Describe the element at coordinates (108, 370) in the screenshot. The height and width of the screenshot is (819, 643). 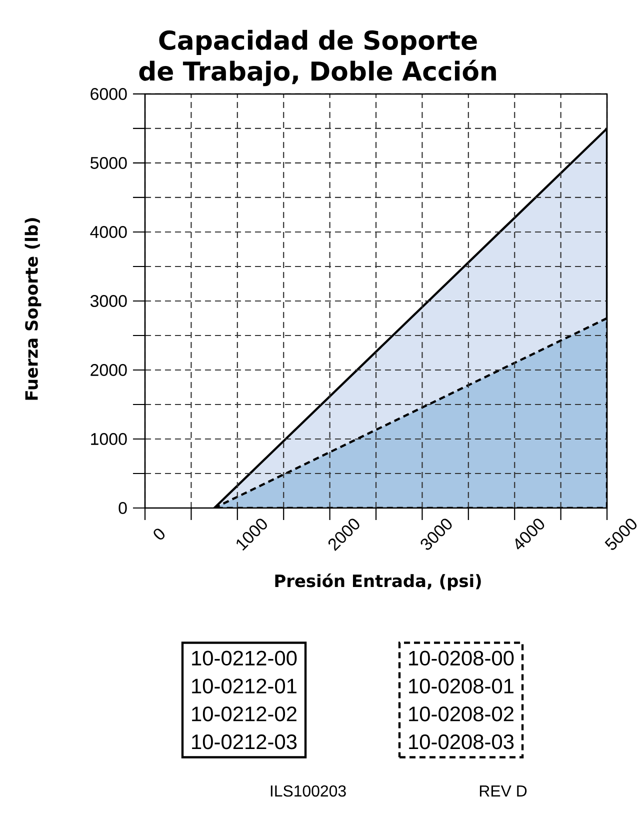
I see `y-tick-label: 2000` at that location.